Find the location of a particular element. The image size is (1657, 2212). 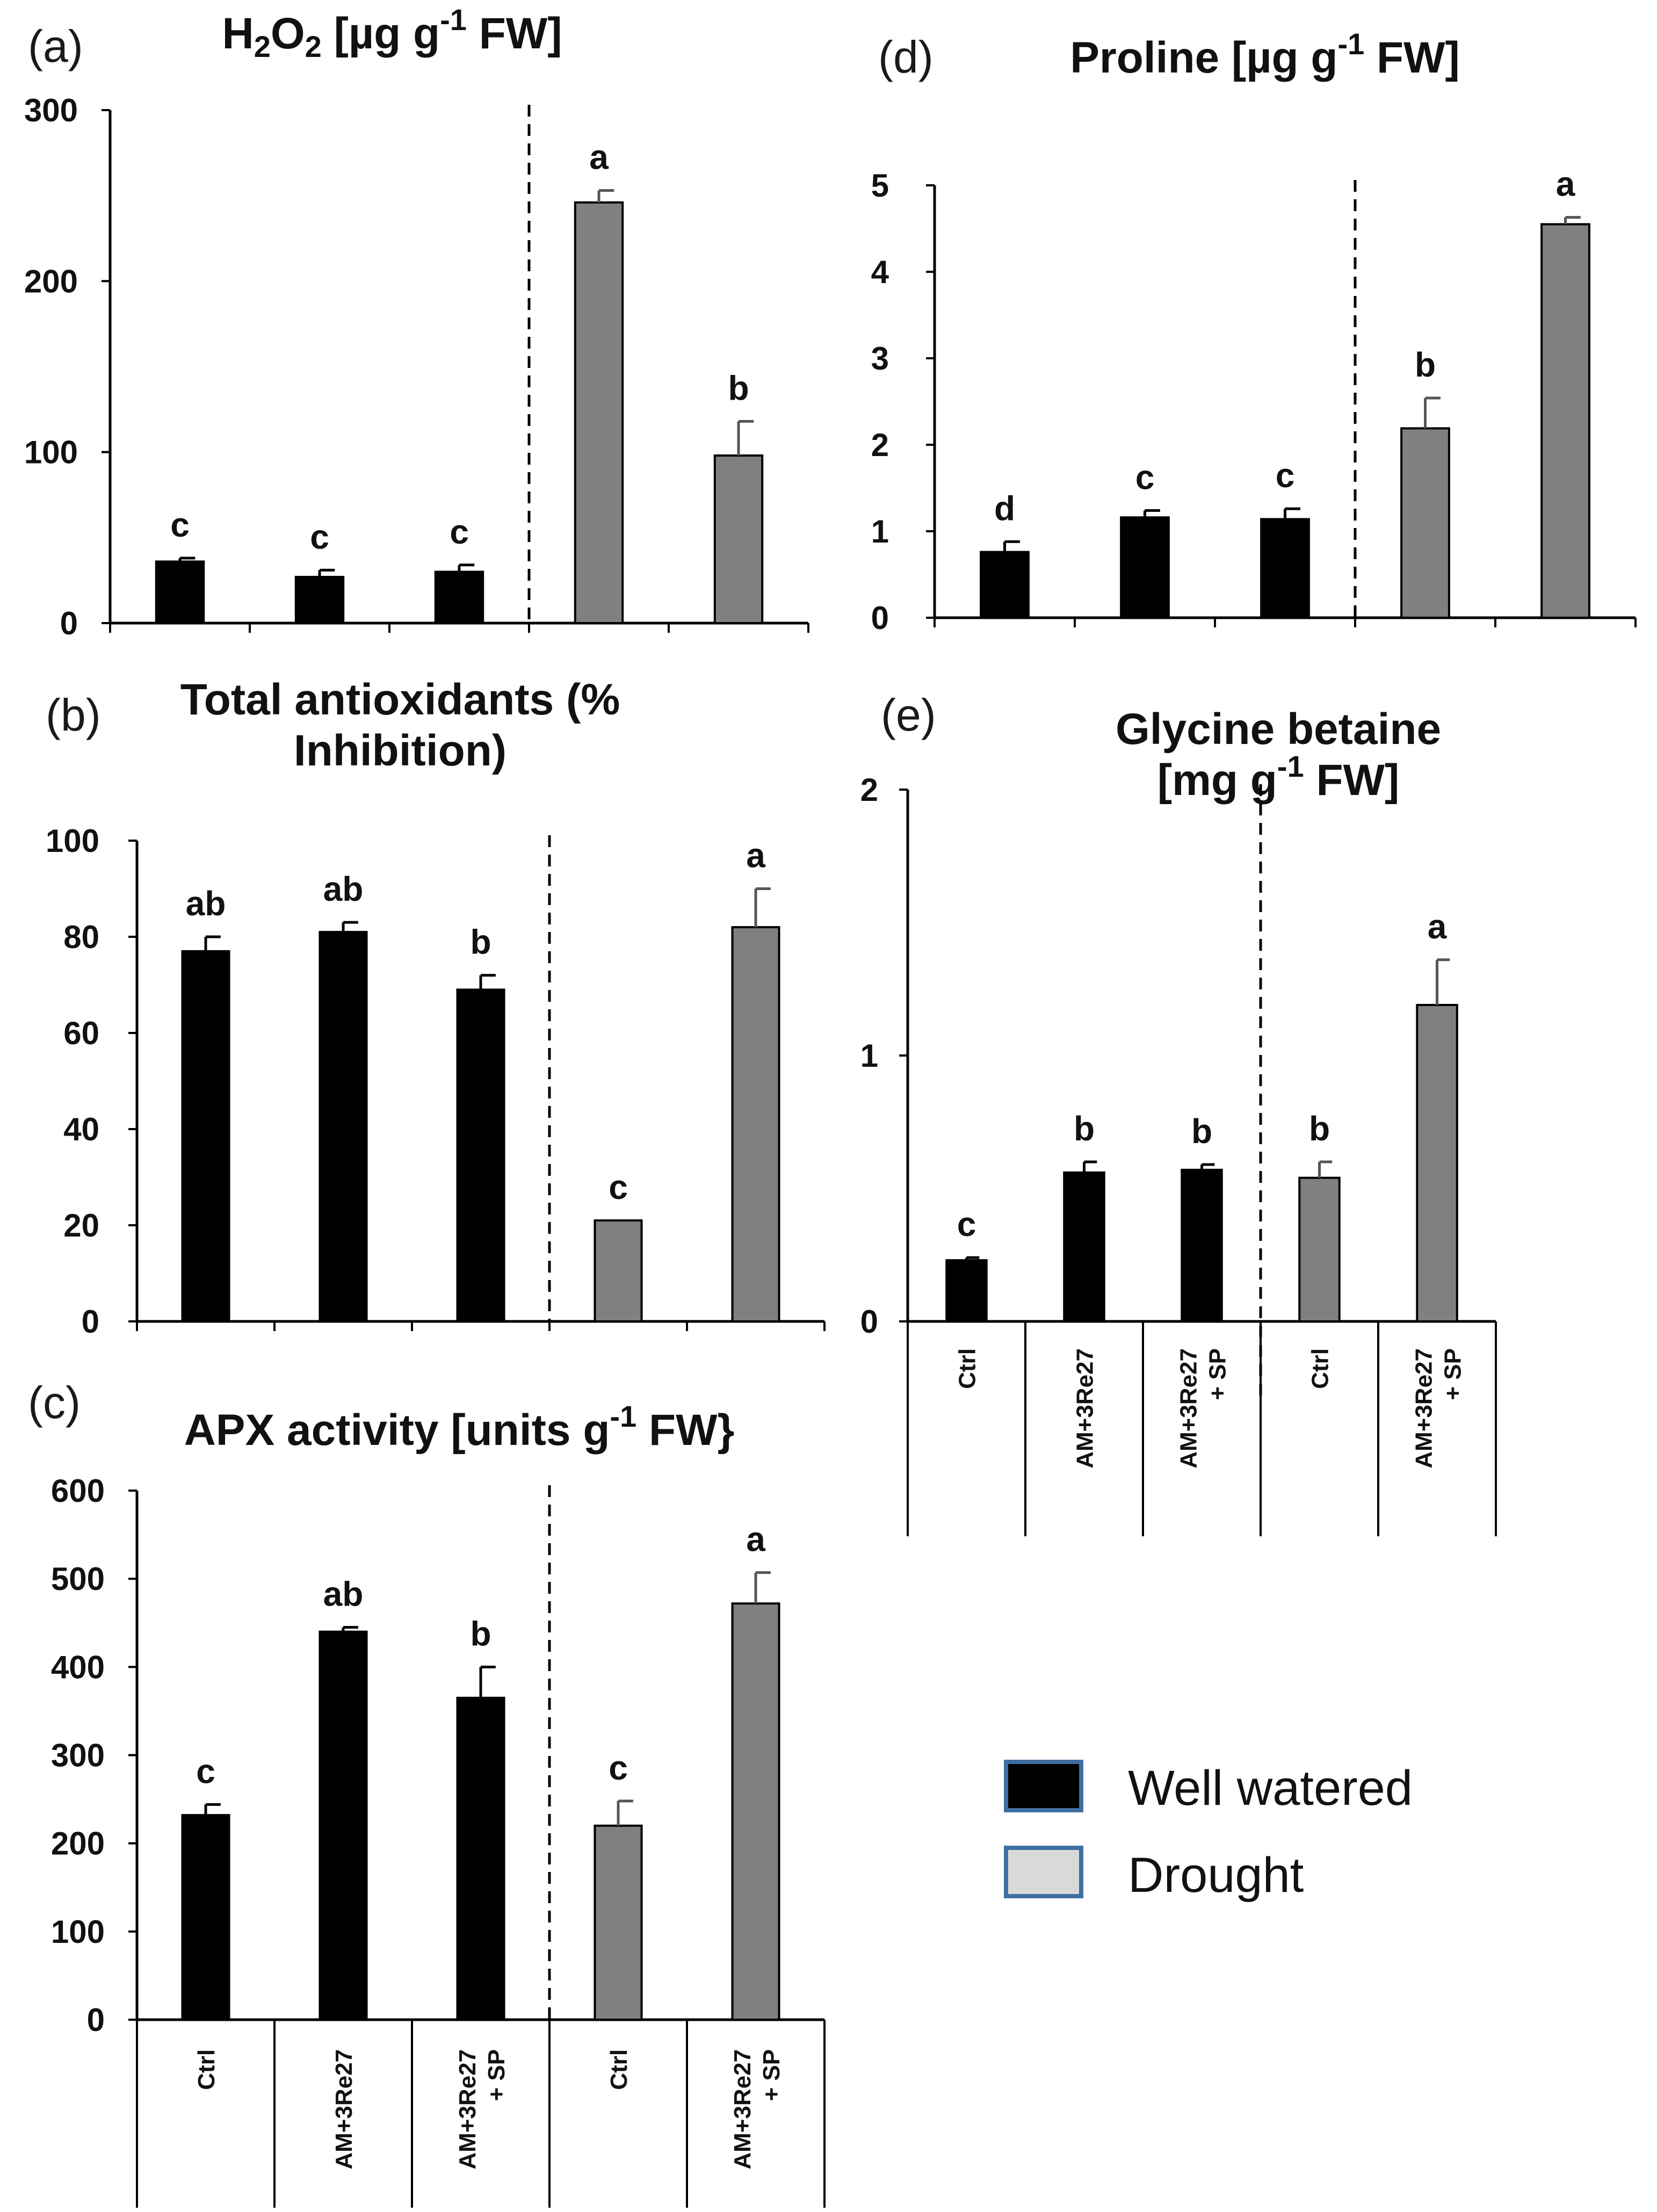

title-part: [µg g is located at coordinates (381, 33).